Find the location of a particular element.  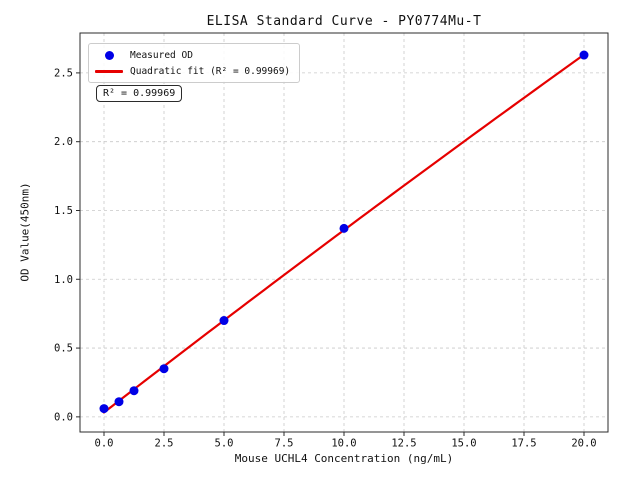

x-tick-label: 2.5 is located at coordinates (164, 444).